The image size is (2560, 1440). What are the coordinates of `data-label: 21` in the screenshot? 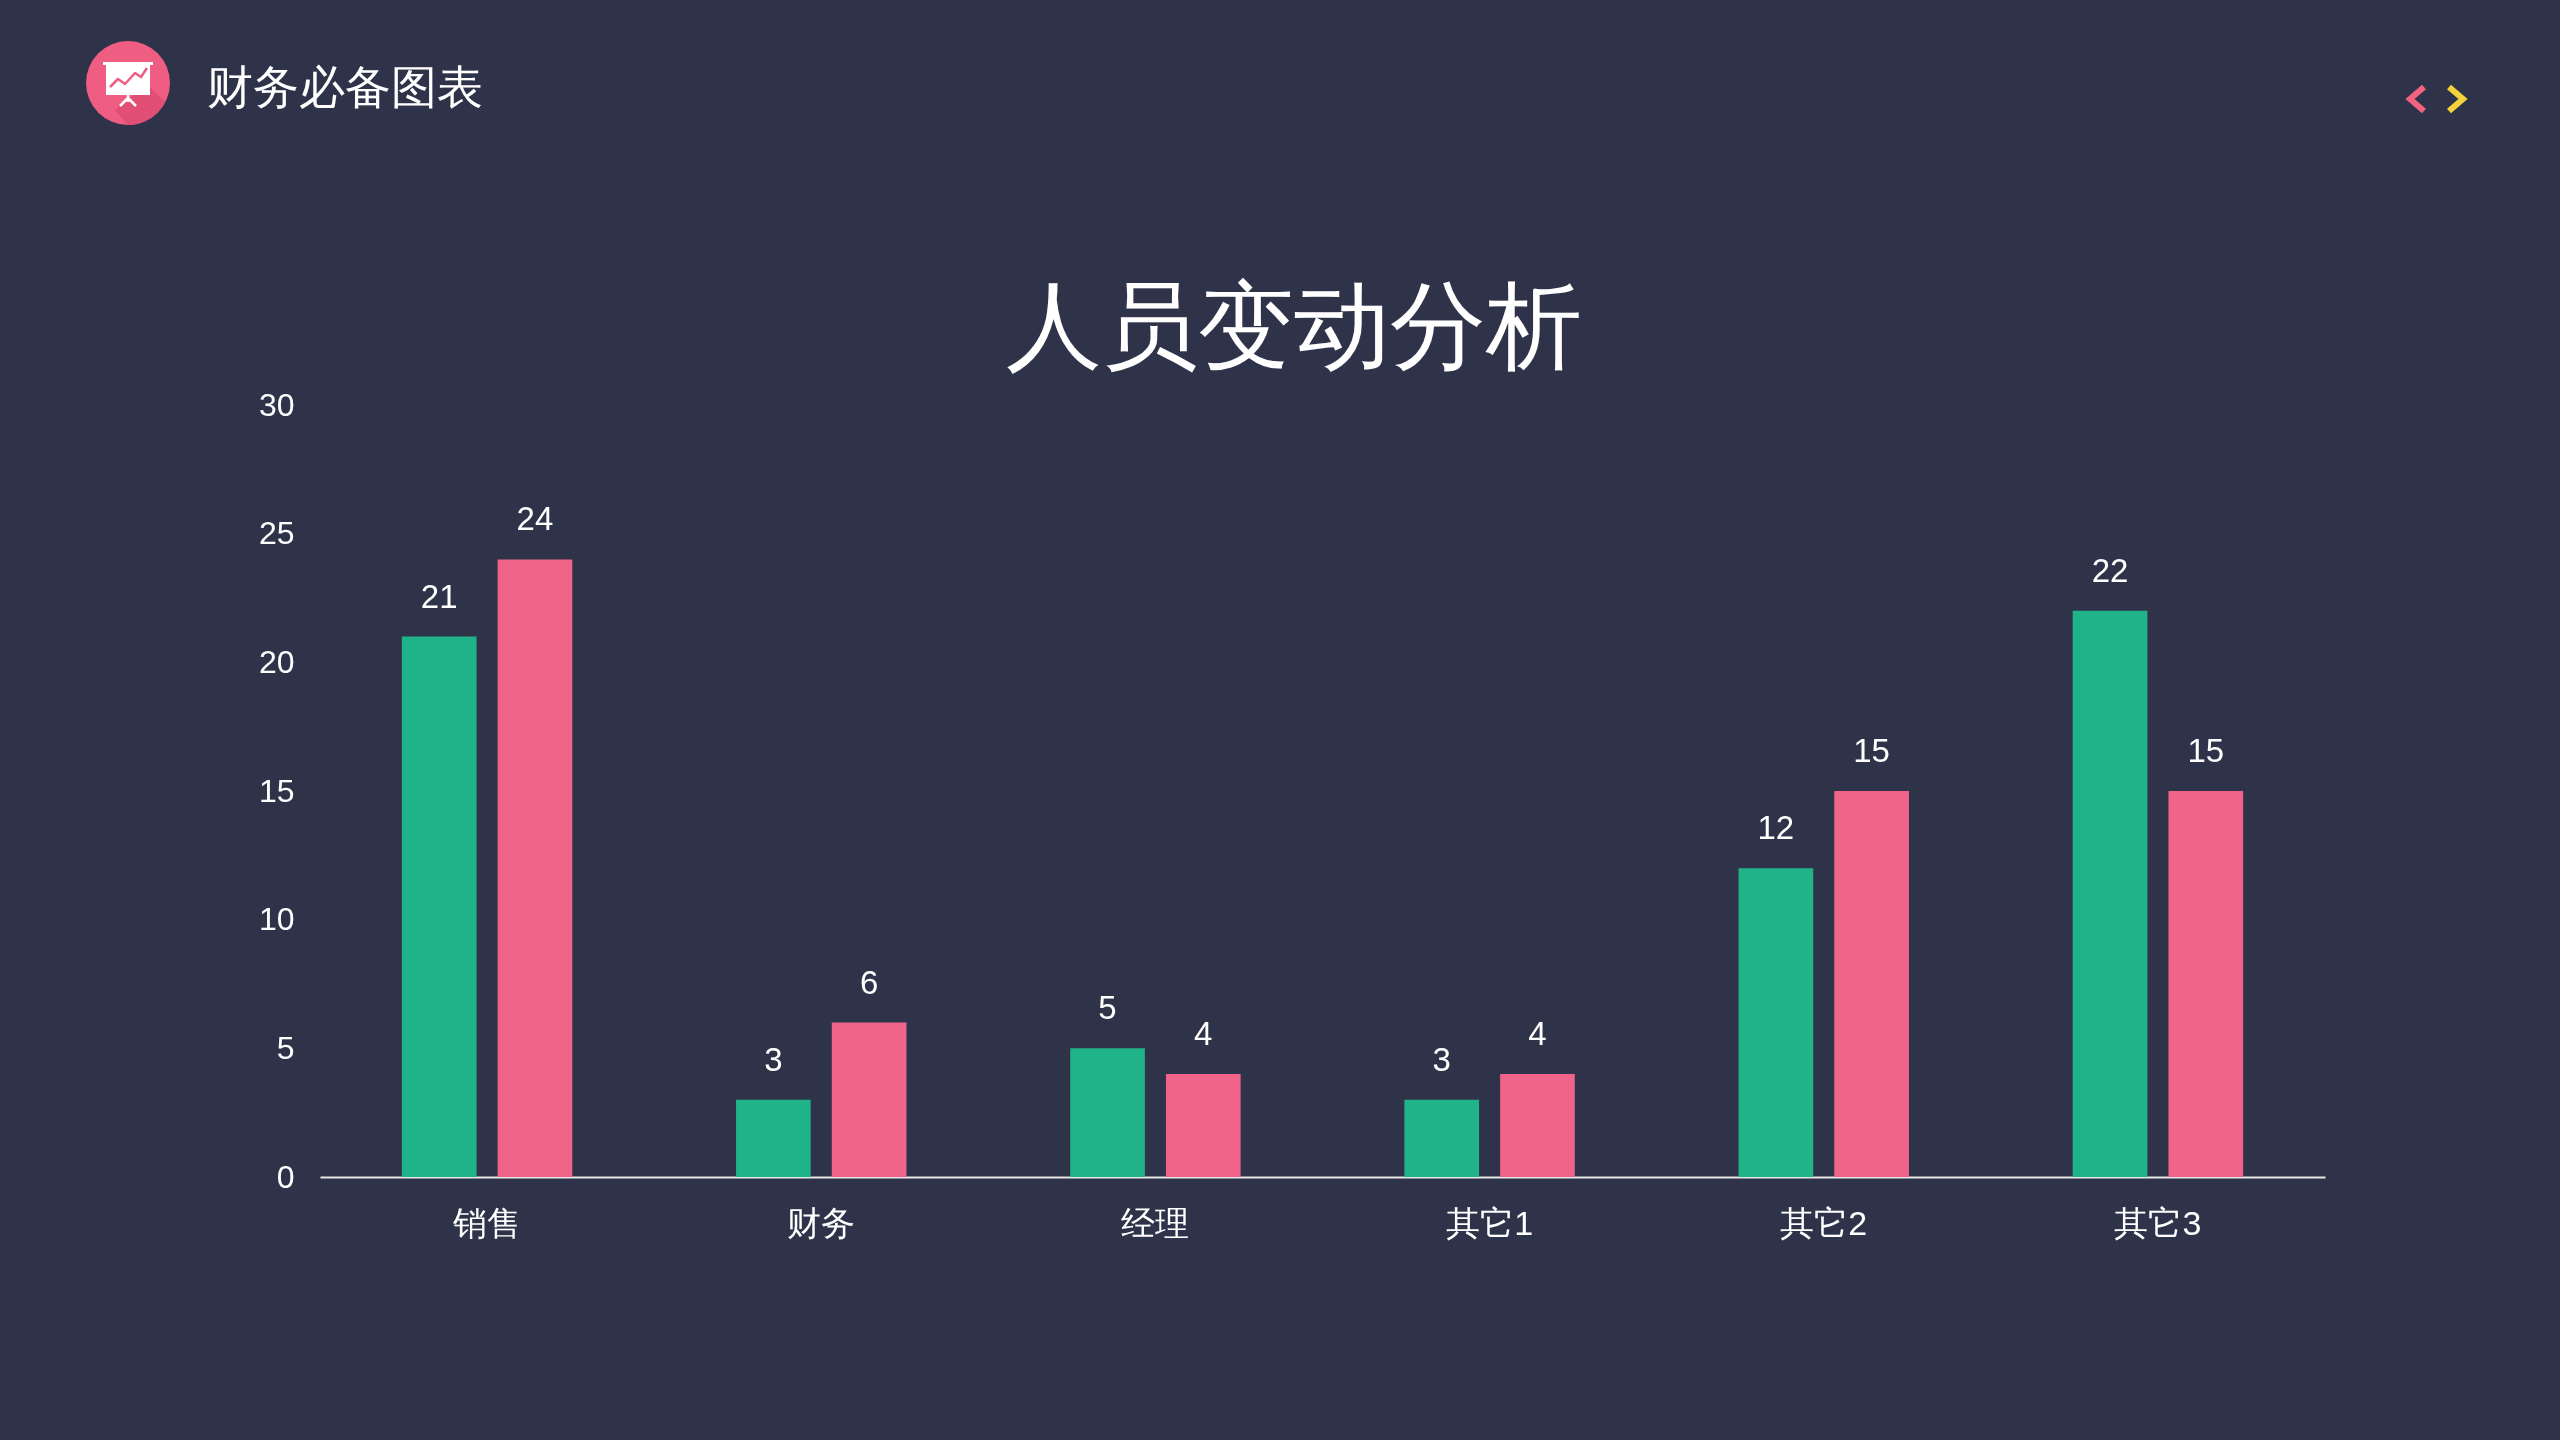 It's located at (439, 596).